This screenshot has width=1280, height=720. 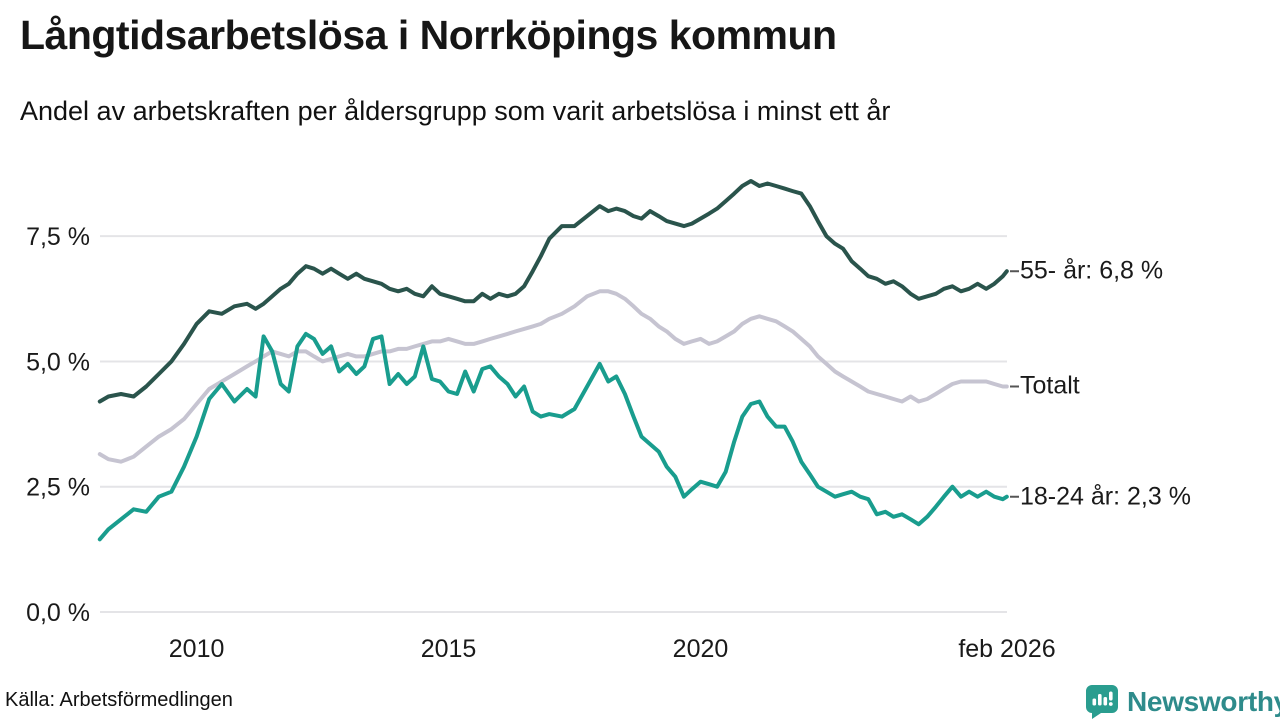 What do you see at coordinates (197, 649) in the screenshot?
I see `x-tick-label: 2010` at bounding box center [197, 649].